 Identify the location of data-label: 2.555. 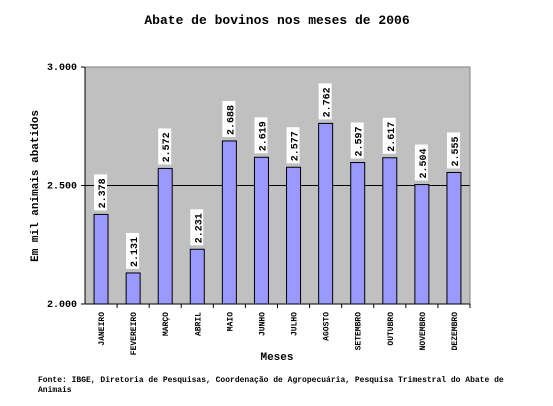
(456, 151).